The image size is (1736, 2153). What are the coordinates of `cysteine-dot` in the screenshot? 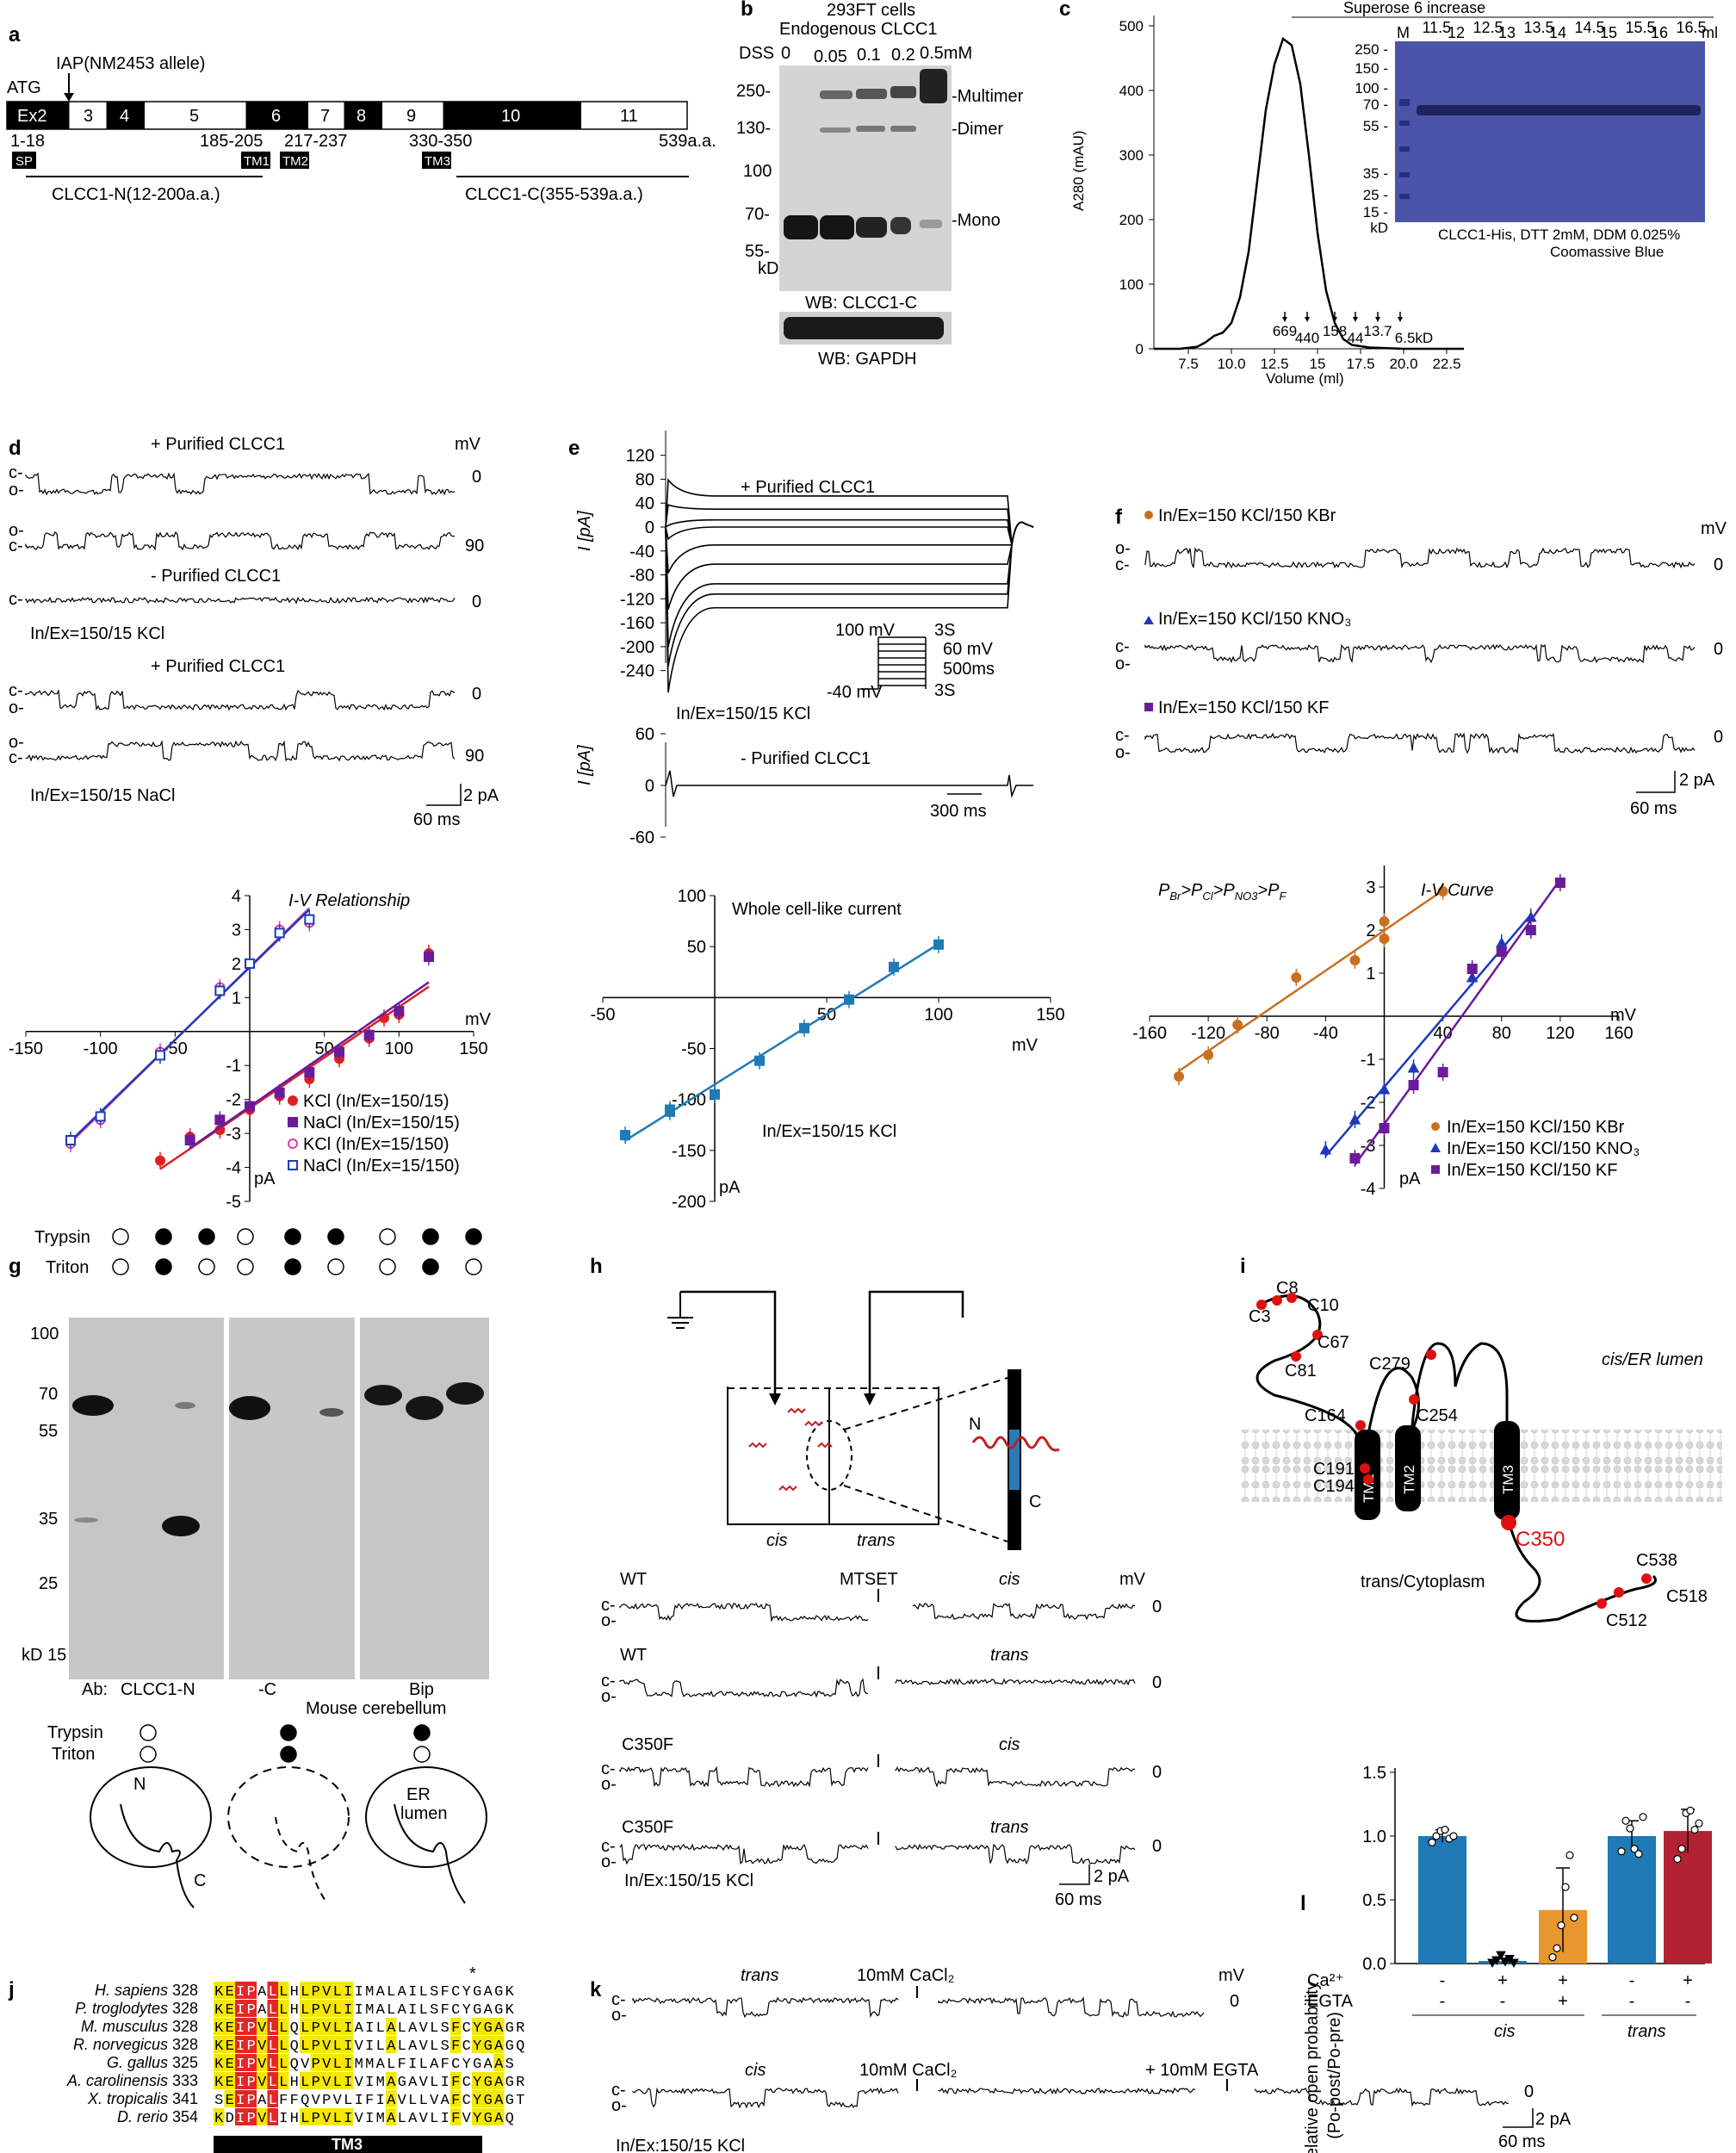 It's located at (1602, 1603).